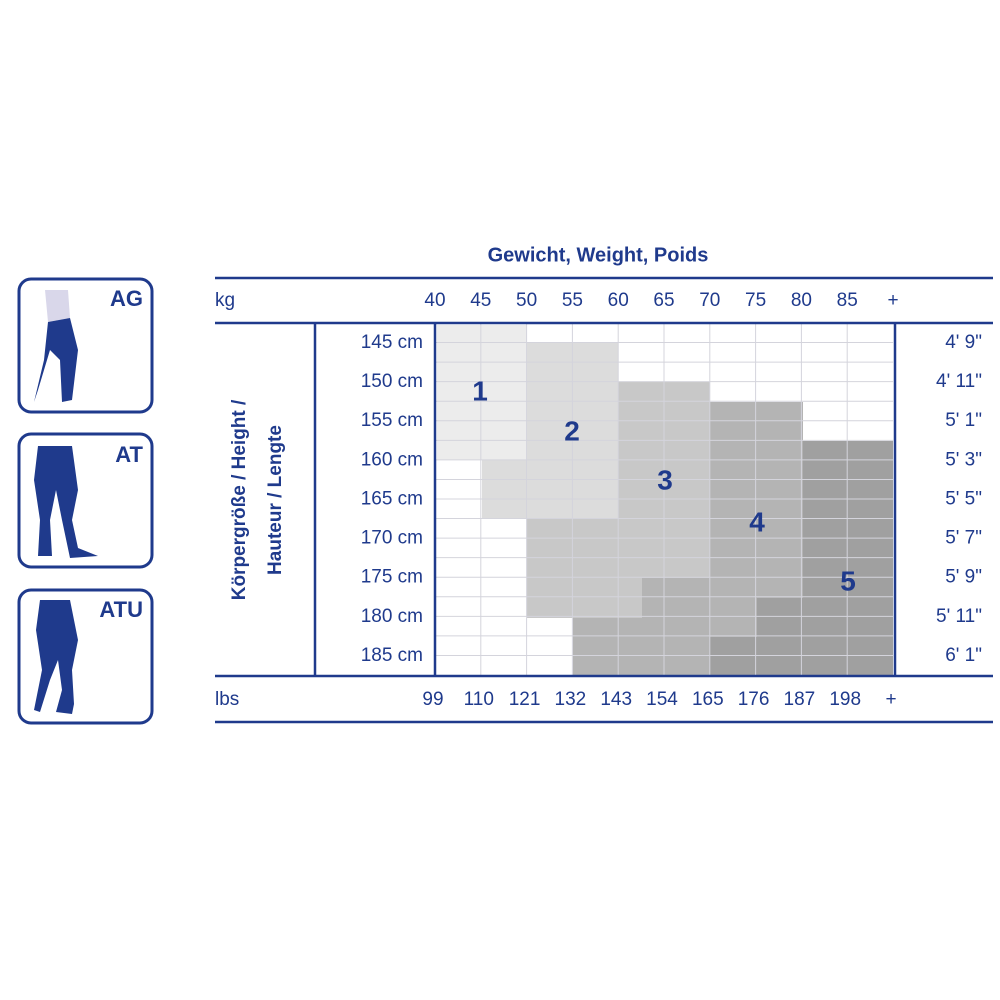 The height and width of the screenshot is (1000, 1000). Describe the element at coordinates (959, 381) in the screenshot. I see `height-ft: 4' 11"` at that location.